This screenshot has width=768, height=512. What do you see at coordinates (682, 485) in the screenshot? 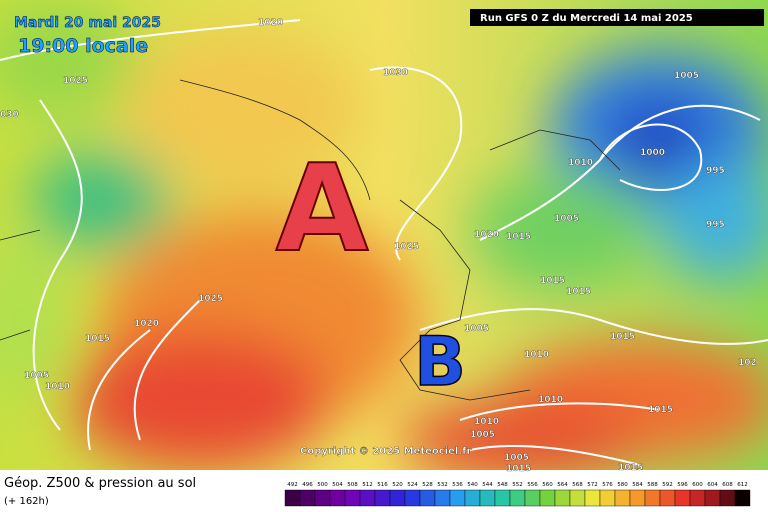
I see `colorbar-label: 596` at bounding box center [682, 485].